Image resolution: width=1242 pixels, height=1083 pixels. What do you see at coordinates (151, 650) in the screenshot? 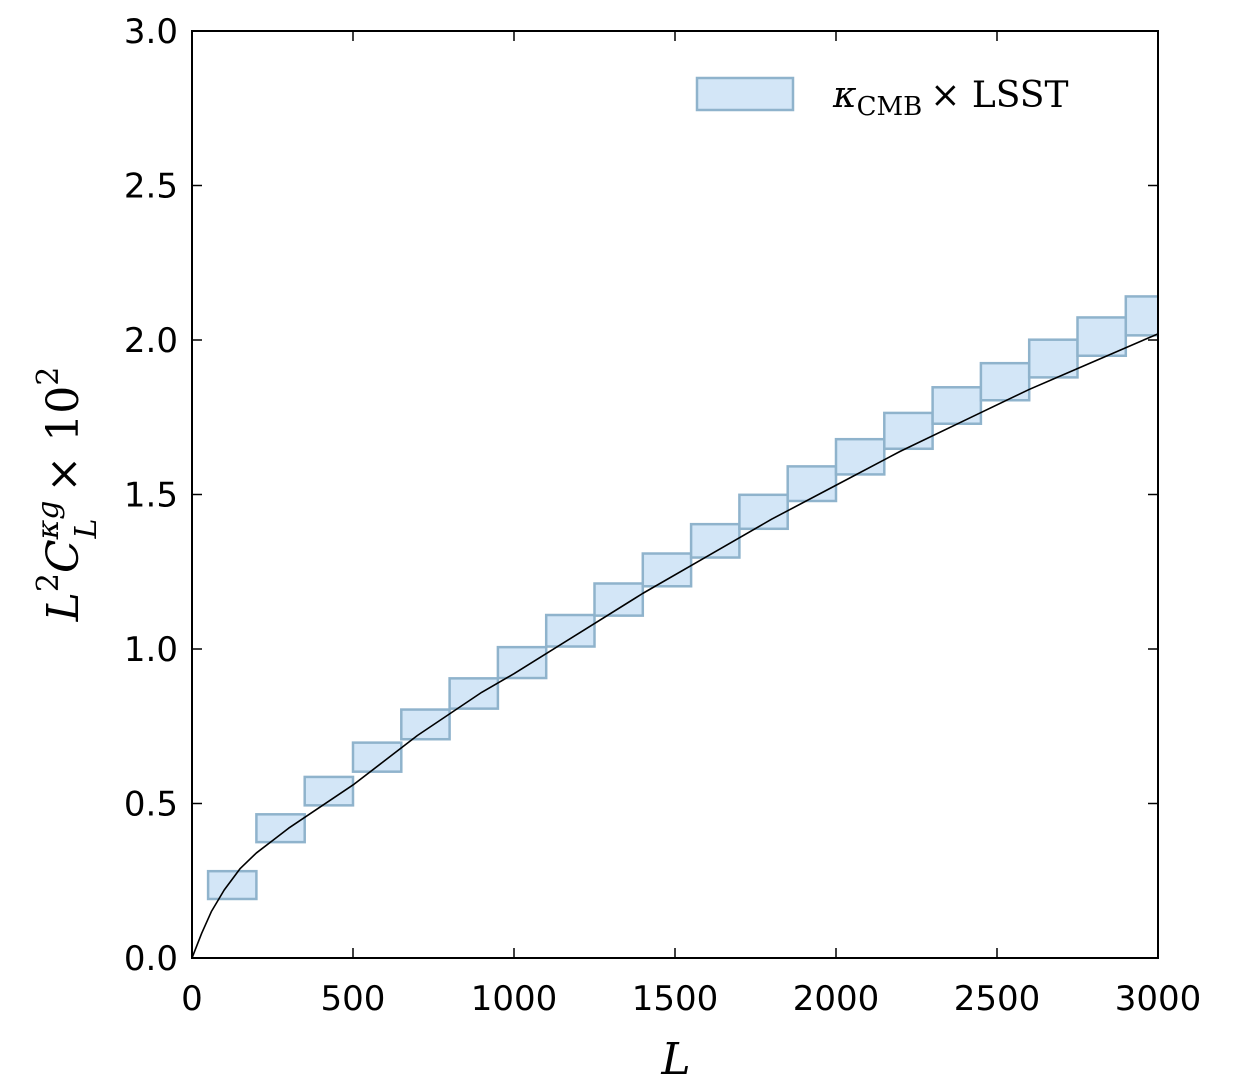
I see `y-tick-label-2: 1.0` at bounding box center [151, 650].